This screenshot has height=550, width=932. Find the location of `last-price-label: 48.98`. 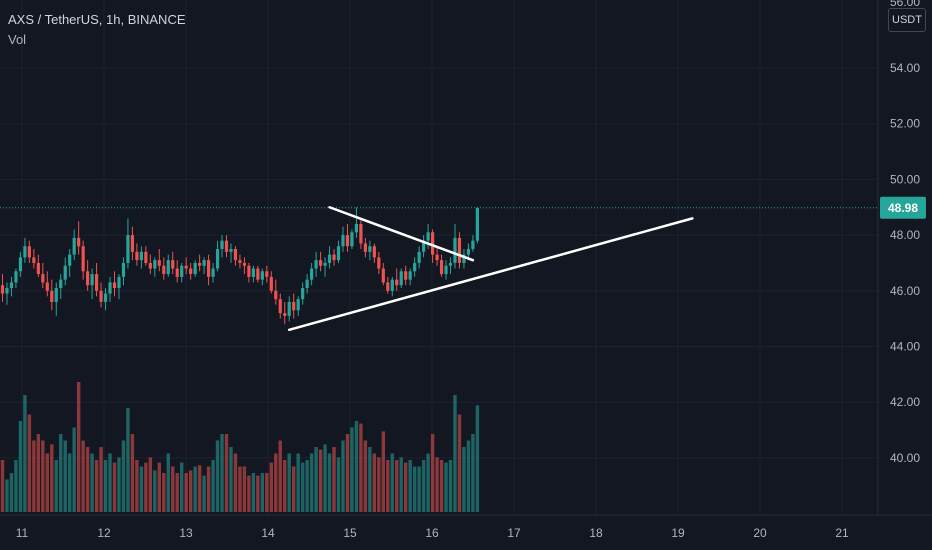

last-price-label: 48.98 is located at coordinates (903, 207).